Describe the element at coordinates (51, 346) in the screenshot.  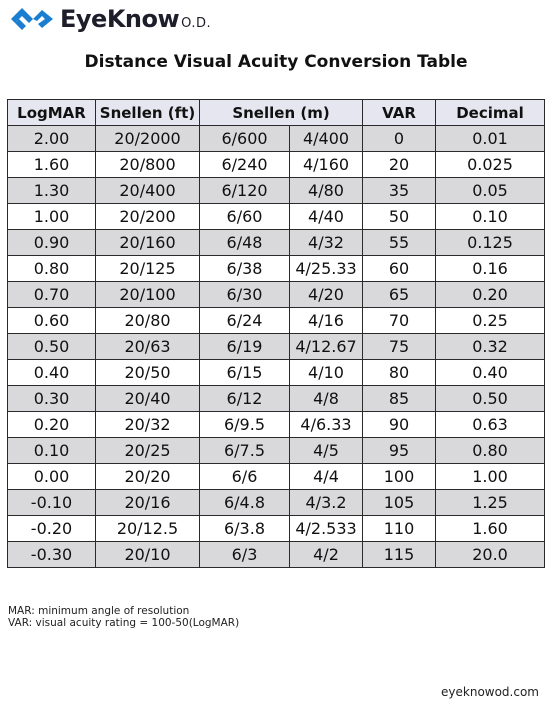
I see `cell-logmar: 0.50` at that location.